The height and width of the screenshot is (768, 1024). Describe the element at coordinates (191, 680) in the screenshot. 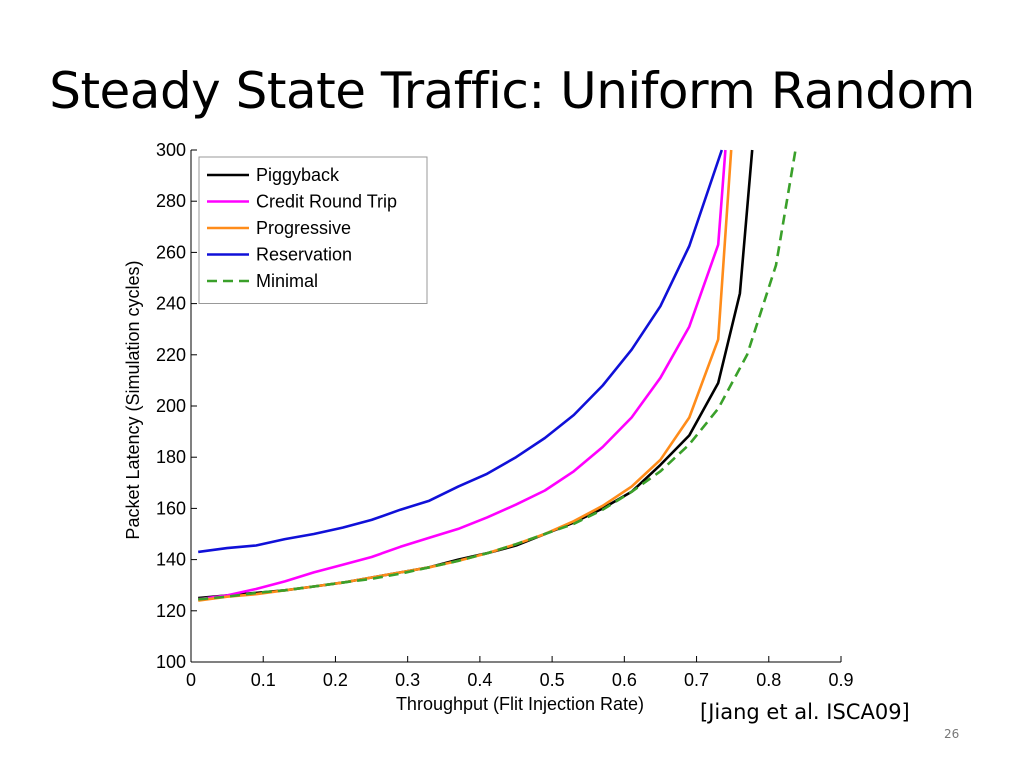

I see `x-tick-label: 0` at that location.